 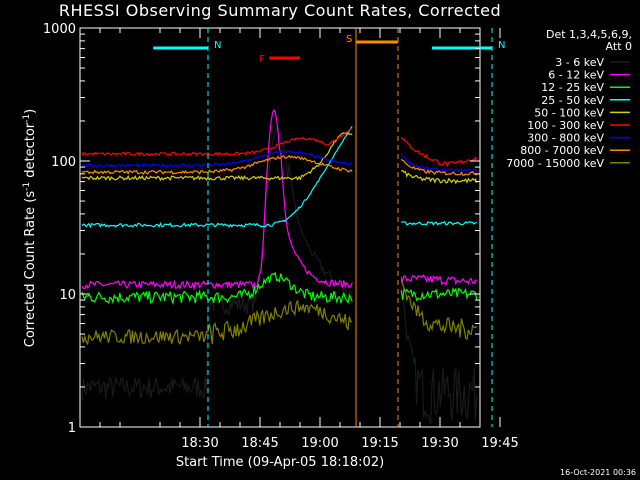 I want to click on legend-entry-label: 100 - 300 keV, so click(x=565, y=125).